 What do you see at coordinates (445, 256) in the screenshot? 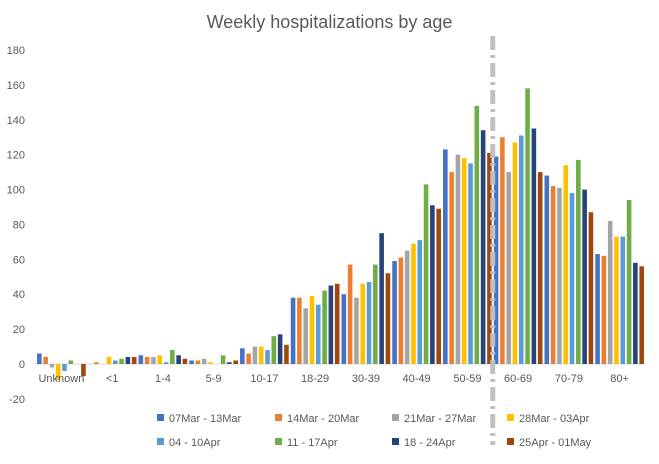
I see `bar-50-59-07Mar - 13Mar` at bounding box center [445, 256].